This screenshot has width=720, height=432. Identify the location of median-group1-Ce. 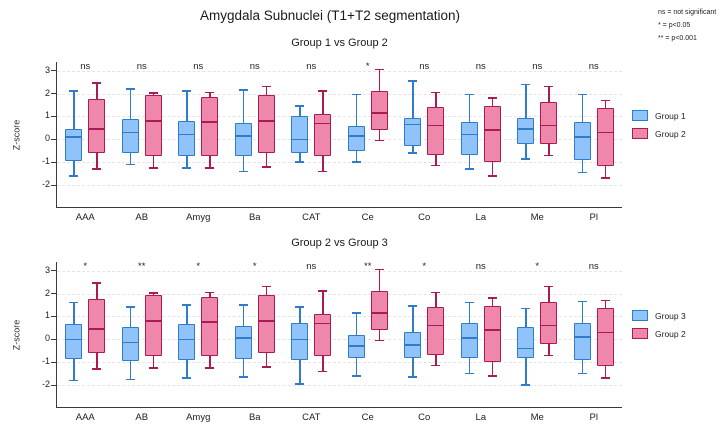
(356, 136).